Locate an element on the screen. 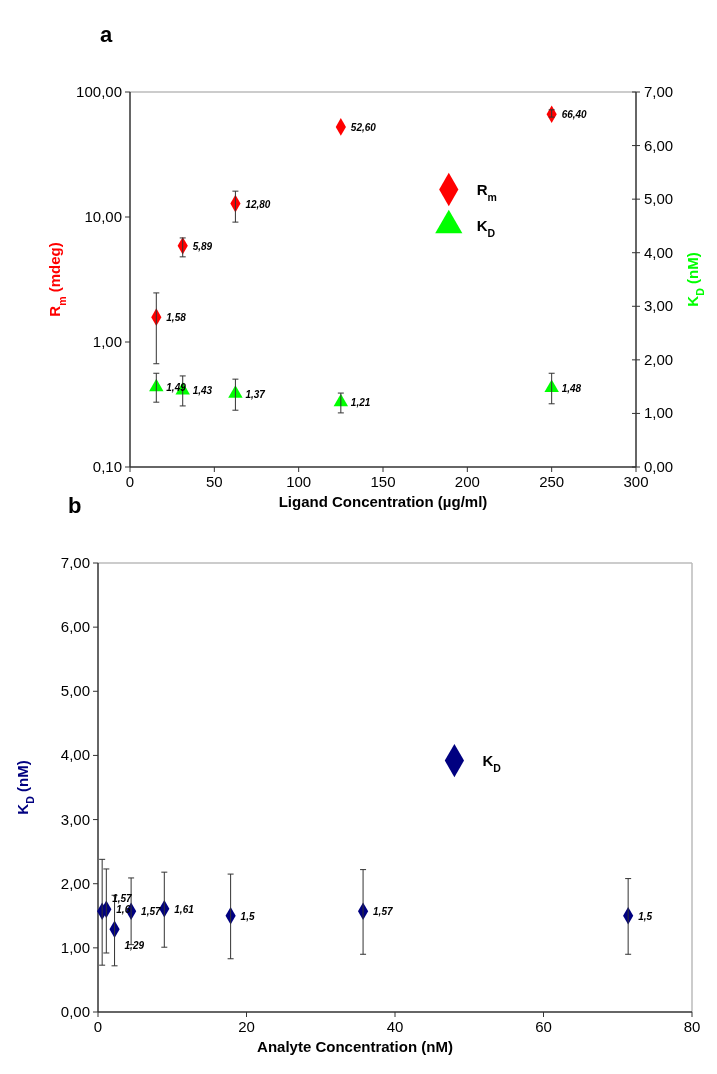 The image size is (717, 1074). x-axis-title: Analyte Concentration (nM) is located at coordinates (355, 1046).